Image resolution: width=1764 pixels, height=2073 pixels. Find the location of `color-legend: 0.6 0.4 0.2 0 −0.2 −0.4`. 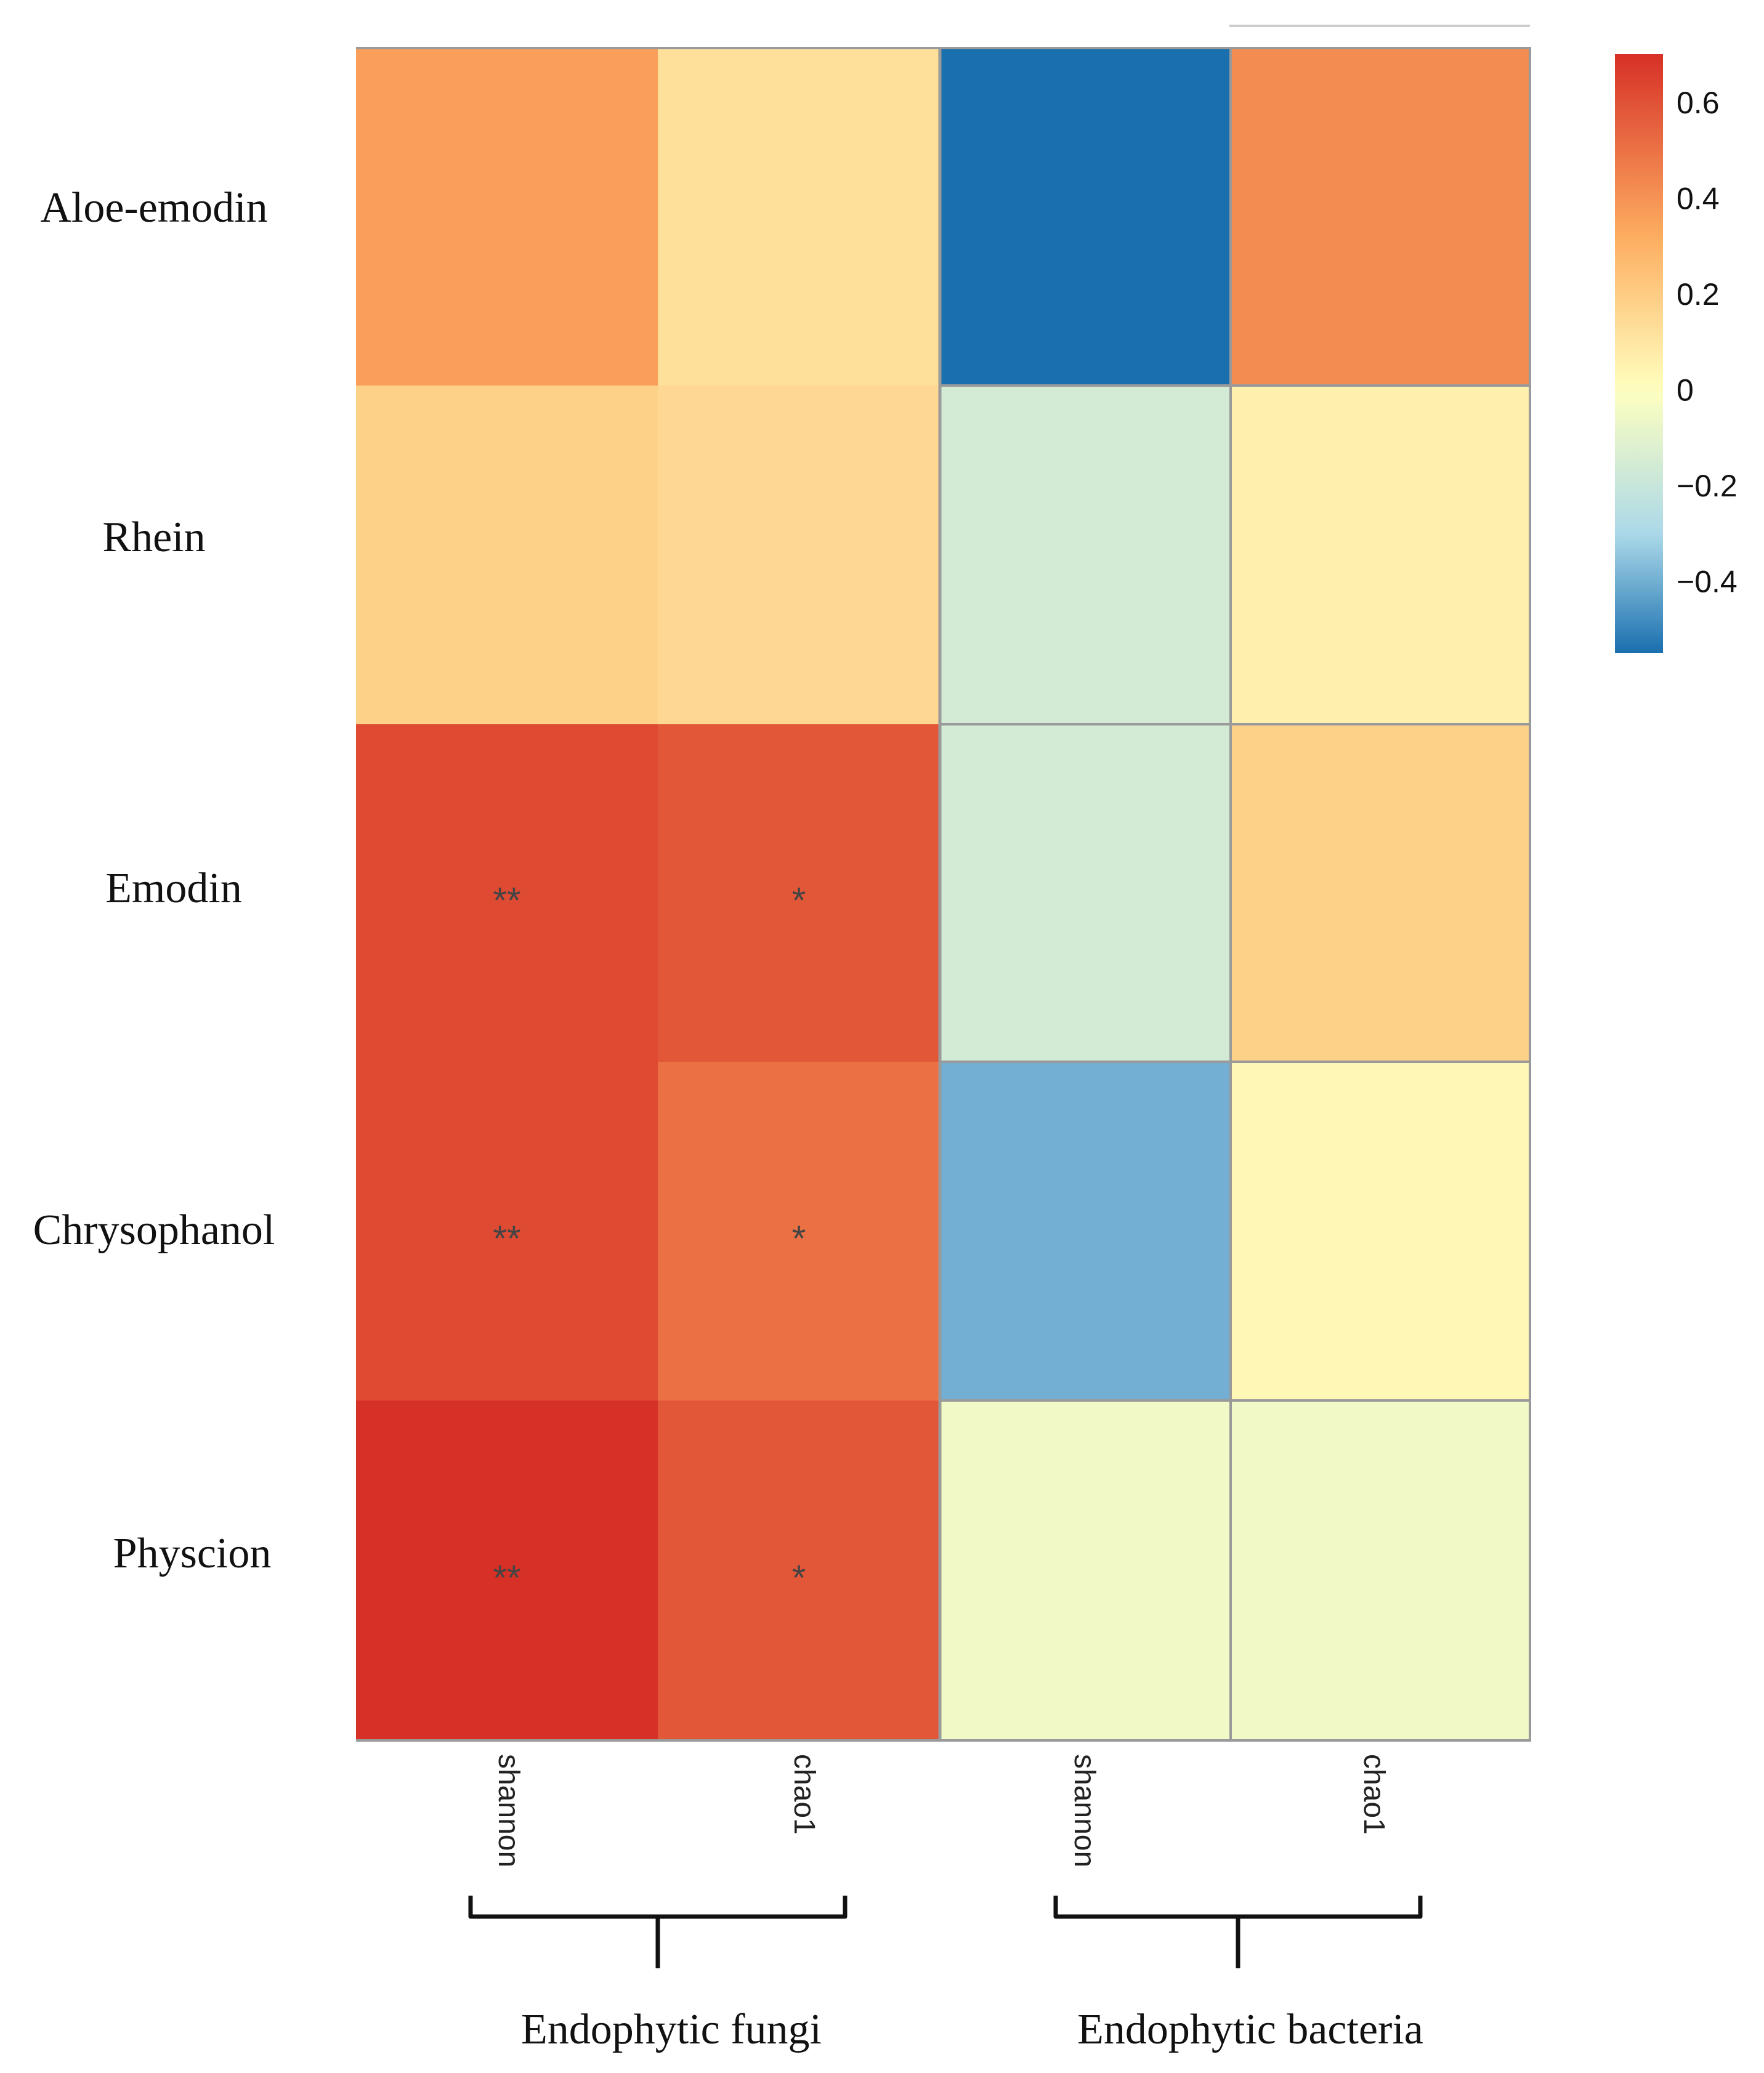

color-legend: 0.6 0.4 0.2 0 −0.2 −0.4 is located at coordinates (1676, 353).